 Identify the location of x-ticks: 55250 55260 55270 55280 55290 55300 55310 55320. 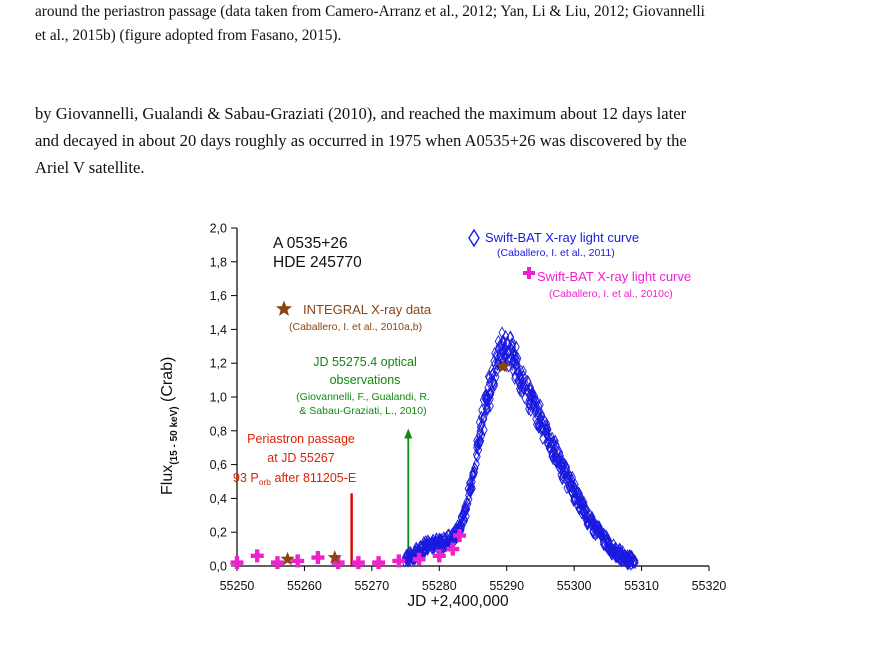
(473, 579).